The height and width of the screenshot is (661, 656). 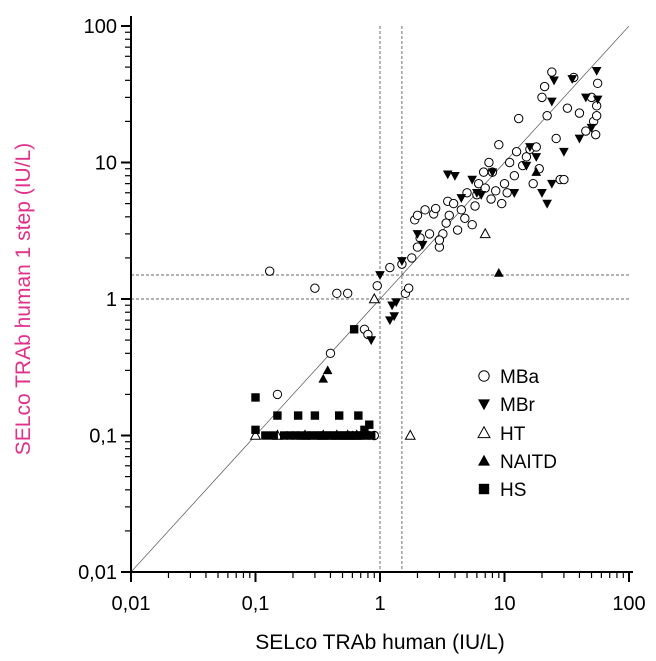 I want to click on y-tick-label: 10, so click(x=106, y=164).